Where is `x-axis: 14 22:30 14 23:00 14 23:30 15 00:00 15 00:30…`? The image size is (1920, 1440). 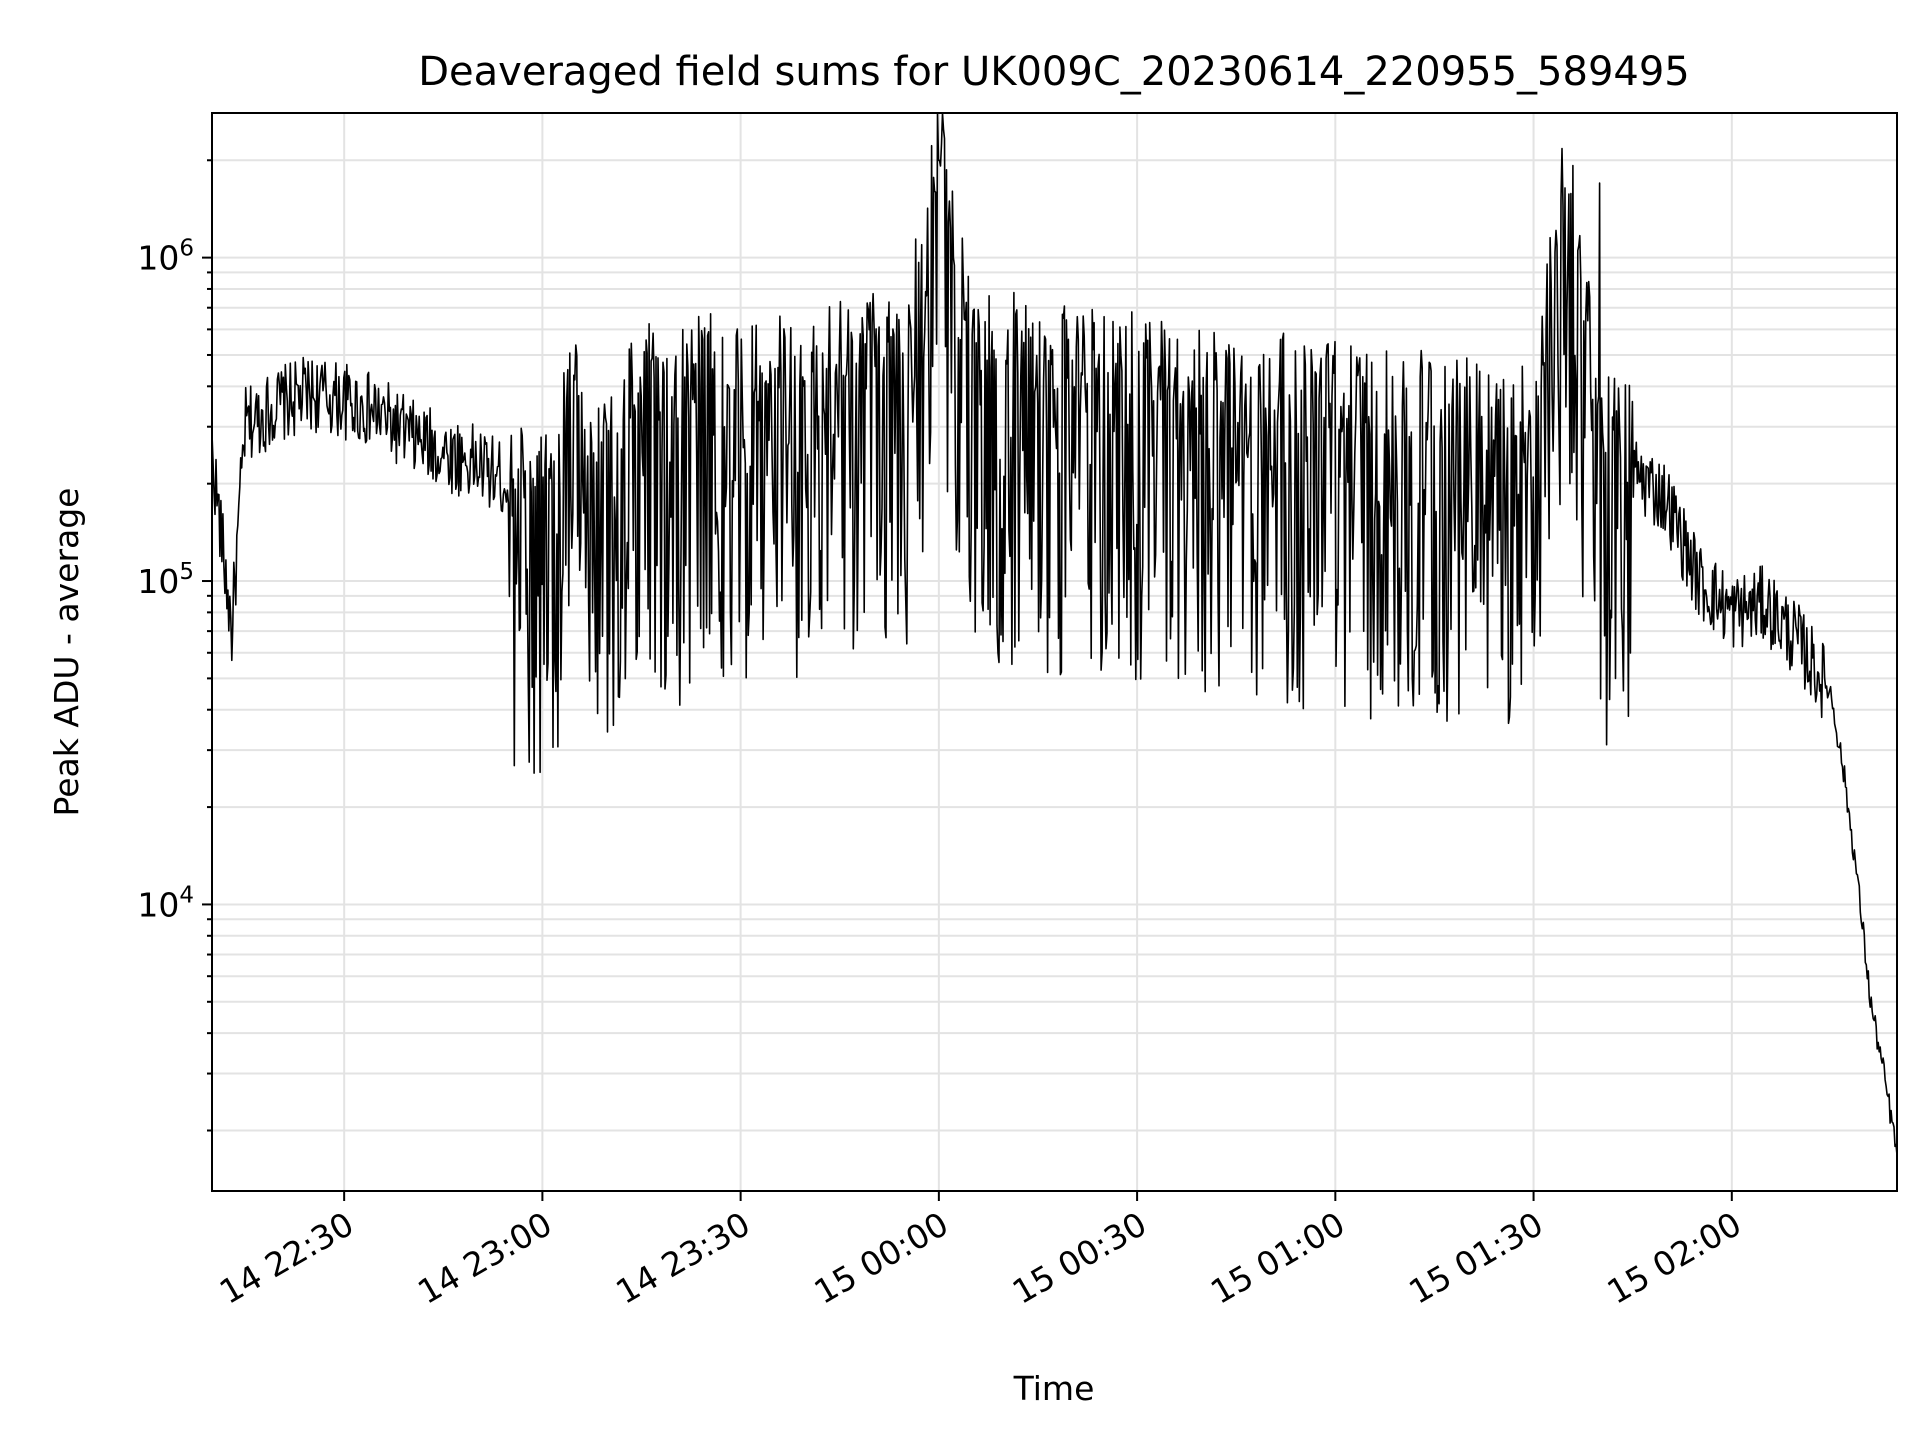
x-axis: 14 22:30 14 23:00 14 23:30 15 00:00 15 00:30… is located at coordinates (980, 1251).